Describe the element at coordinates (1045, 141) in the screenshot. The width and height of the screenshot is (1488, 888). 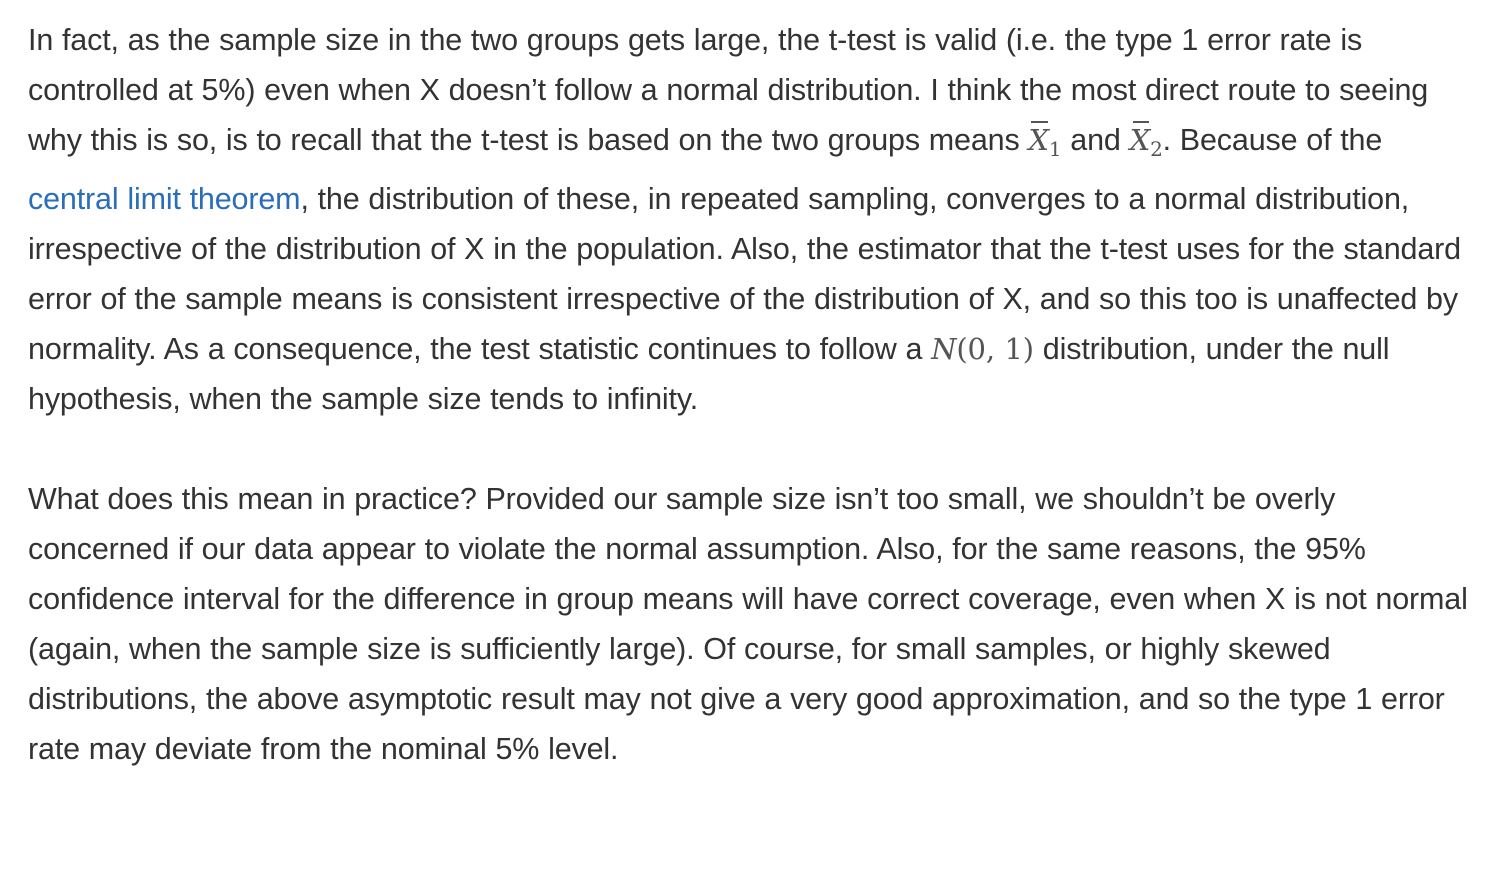
I see `math-x1-bar: X1` at that location.